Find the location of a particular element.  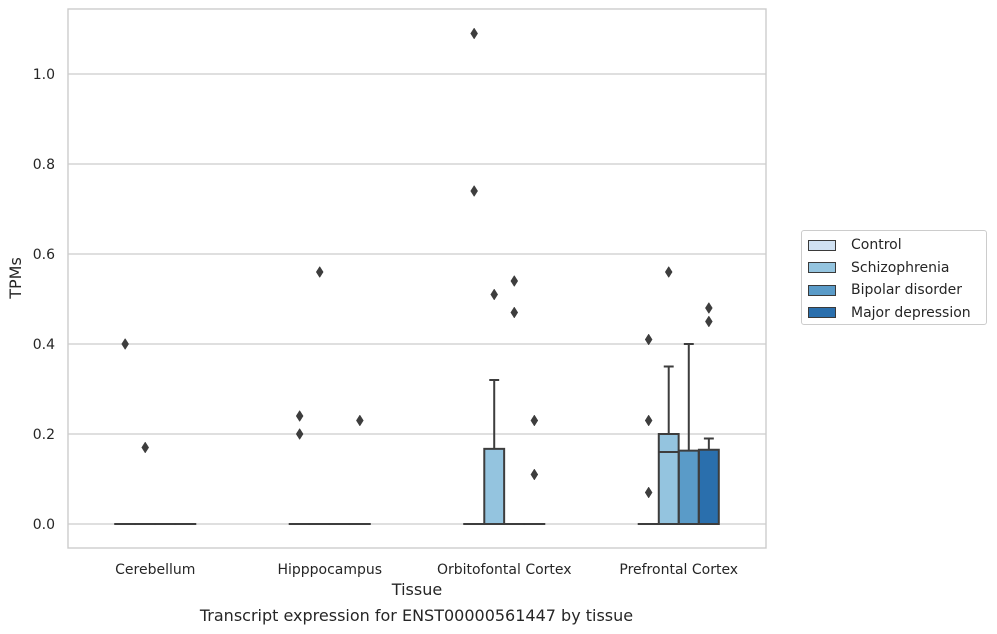

y-tick-label: 0.2 is located at coordinates (44, 435).